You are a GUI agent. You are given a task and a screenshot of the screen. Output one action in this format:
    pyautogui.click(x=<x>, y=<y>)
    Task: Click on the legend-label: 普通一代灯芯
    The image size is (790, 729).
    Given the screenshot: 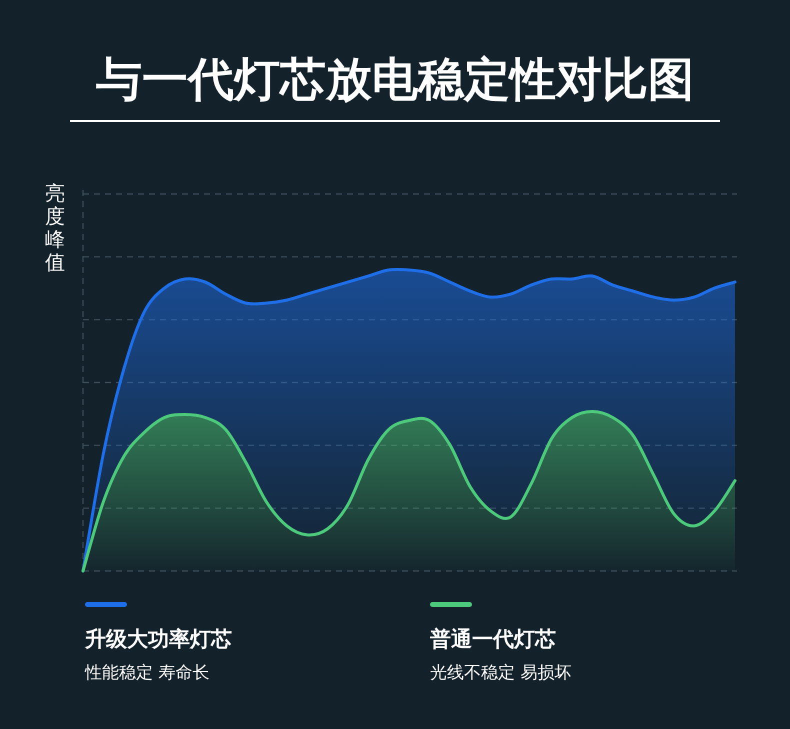 What is the action you would take?
    pyautogui.click(x=492, y=639)
    